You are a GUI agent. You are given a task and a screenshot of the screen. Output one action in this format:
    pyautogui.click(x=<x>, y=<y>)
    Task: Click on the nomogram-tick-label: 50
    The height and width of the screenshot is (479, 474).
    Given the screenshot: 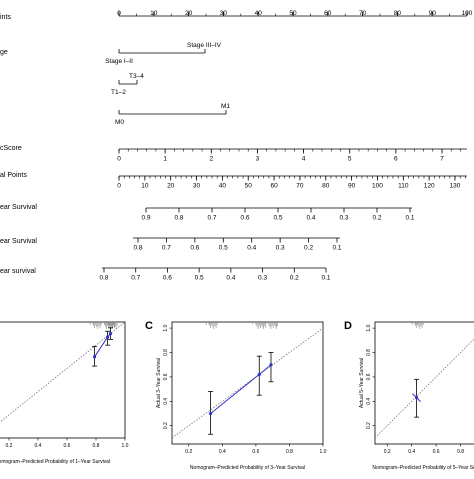 What is the action you would take?
    pyautogui.click(x=293, y=13)
    